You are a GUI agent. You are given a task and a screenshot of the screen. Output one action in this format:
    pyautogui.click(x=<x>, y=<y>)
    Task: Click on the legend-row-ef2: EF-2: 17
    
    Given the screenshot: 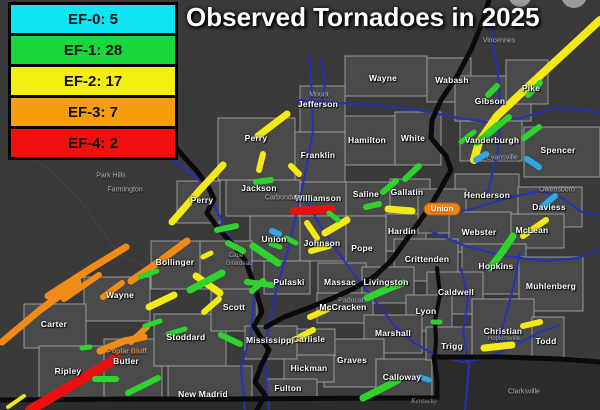 What is the action you would take?
    pyautogui.click(x=93, y=82)
    